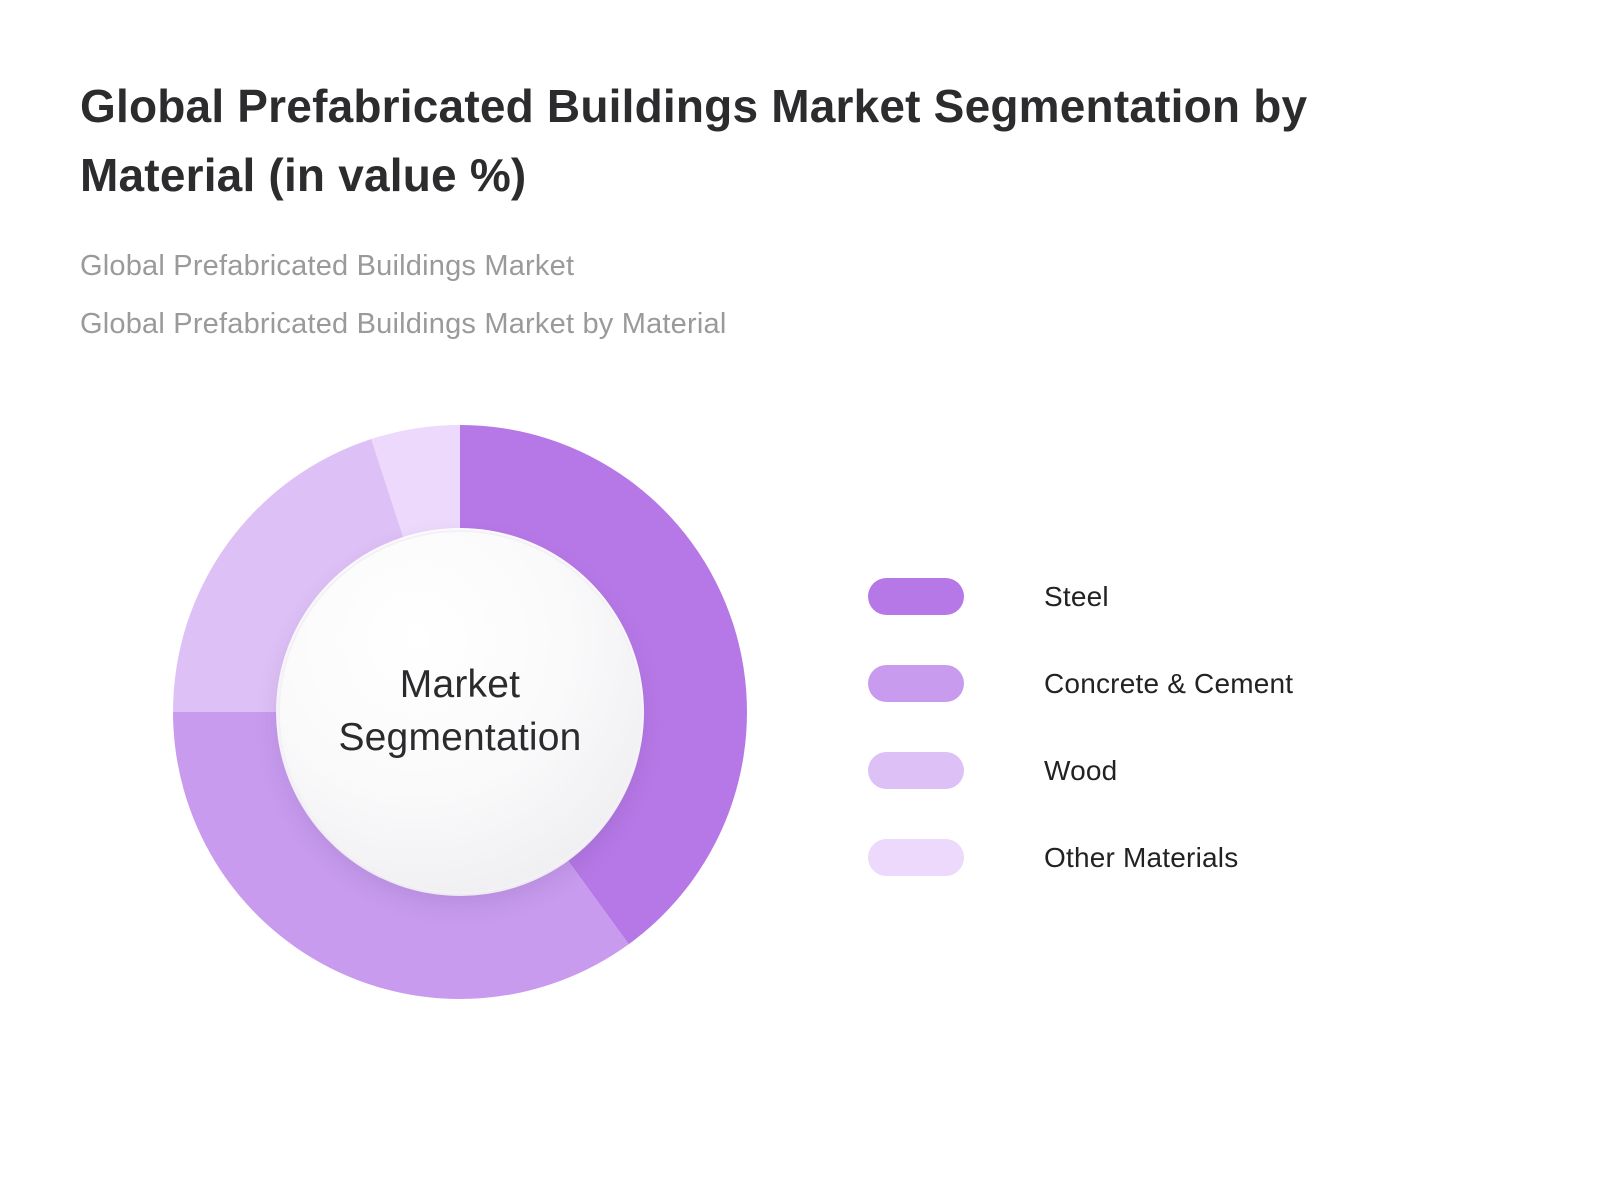  Describe the element at coordinates (1169, 683) in the screenshot. I see `legend-label: Concrete & Cement` at that location.